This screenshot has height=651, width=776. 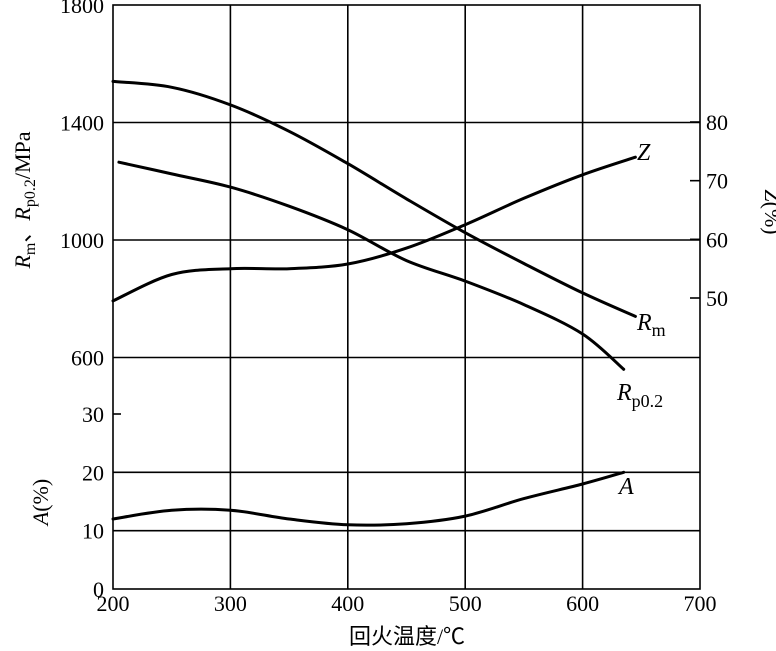 What do you see at coordinates (82, 9) in the screenshot?
I see `y-left-tick-label: 1800` at bounding box center [82, 9].